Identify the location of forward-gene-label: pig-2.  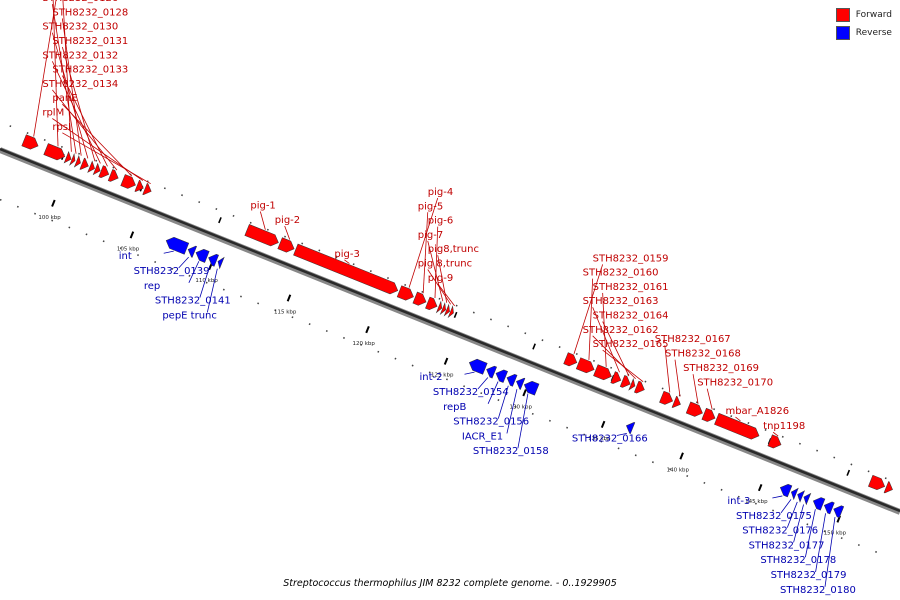
(287, 220).